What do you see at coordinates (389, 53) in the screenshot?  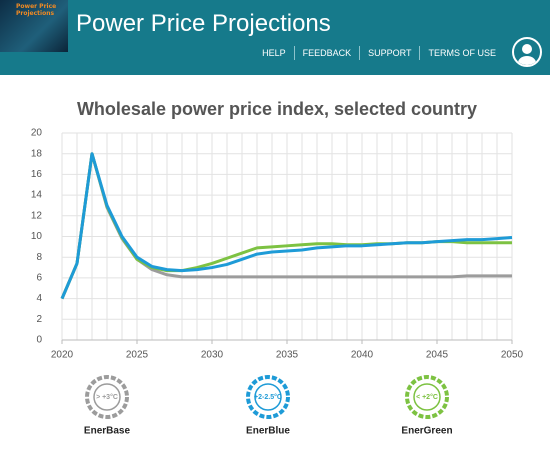 I see `nav-link: SUPPORT` at bounding box center [389, 53].